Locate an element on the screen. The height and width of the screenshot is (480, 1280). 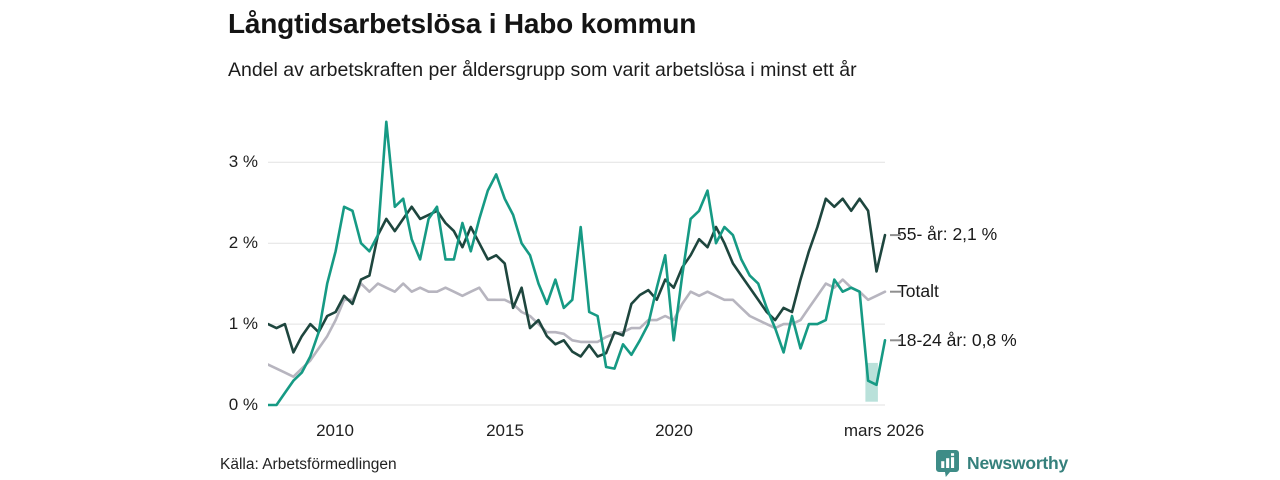
x-axis-tick-2020: 2020 is located at coordinates (674, 430).